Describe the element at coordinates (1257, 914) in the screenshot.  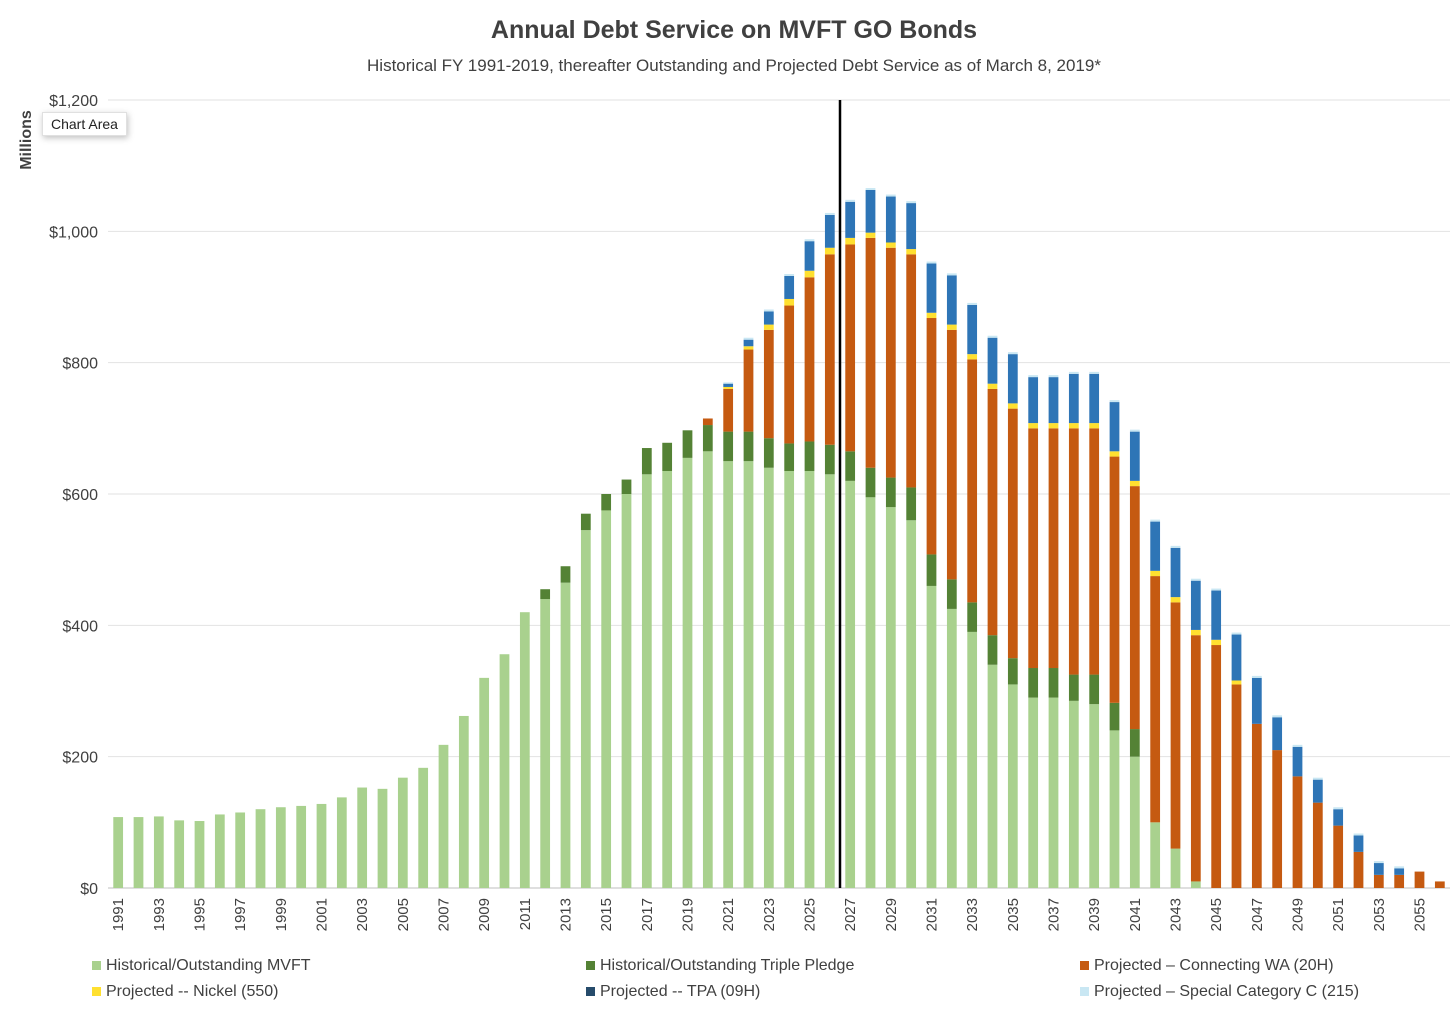
I see `x-tick-label: 2047` at that location.